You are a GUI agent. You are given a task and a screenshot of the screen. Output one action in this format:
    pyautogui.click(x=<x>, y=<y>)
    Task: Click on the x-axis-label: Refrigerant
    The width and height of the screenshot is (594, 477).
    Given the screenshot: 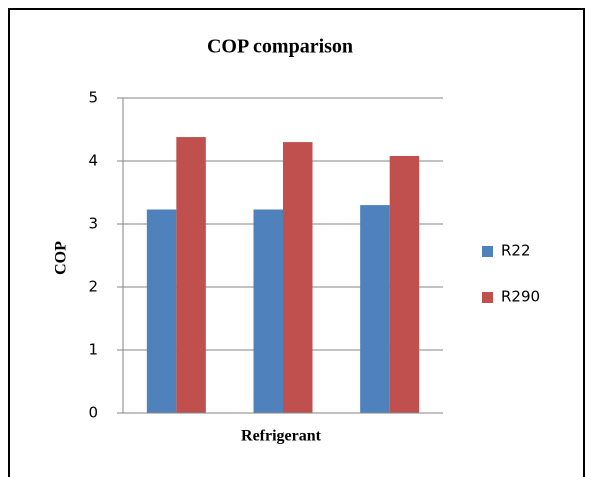 What is the action you would take?
    pyautogui.click(x=281, y=436)
    